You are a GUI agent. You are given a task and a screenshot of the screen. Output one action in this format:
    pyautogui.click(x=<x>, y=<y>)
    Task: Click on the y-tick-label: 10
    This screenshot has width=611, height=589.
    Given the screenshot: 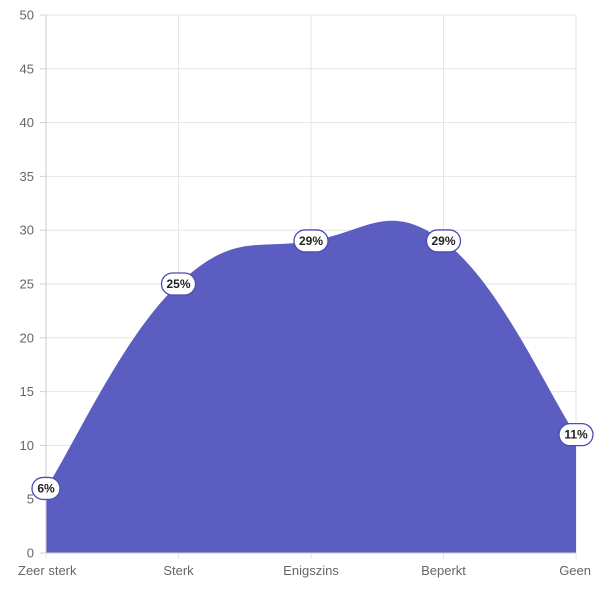 What is the action you would take?
    pyautogui.click(x=27, y=445)
    